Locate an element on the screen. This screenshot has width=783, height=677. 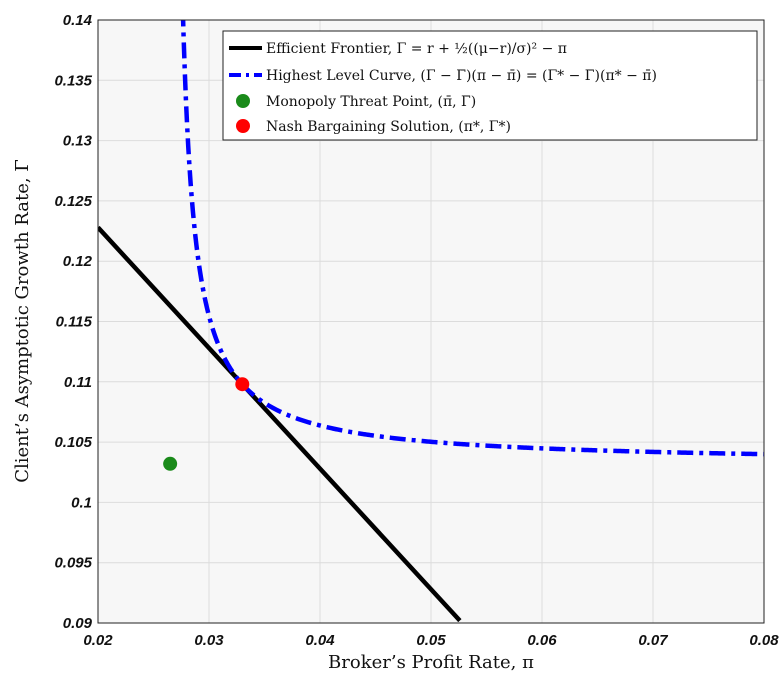
y-tick-label: 0.1 is located at coordinates (81, 502).